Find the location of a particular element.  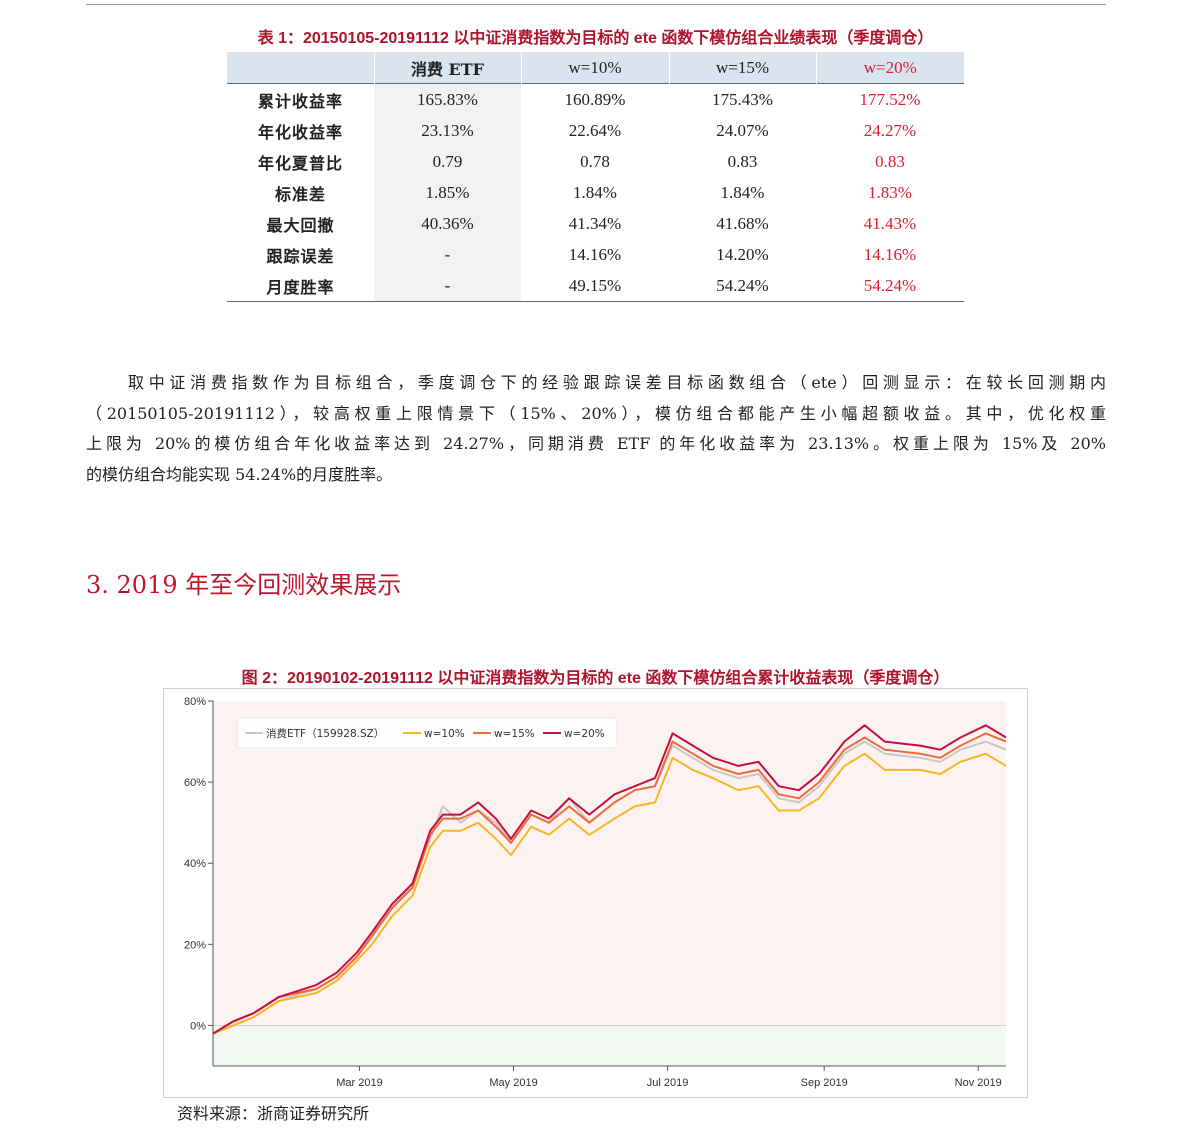

y-tick-label: 80% is located at coordinates (195, 702).